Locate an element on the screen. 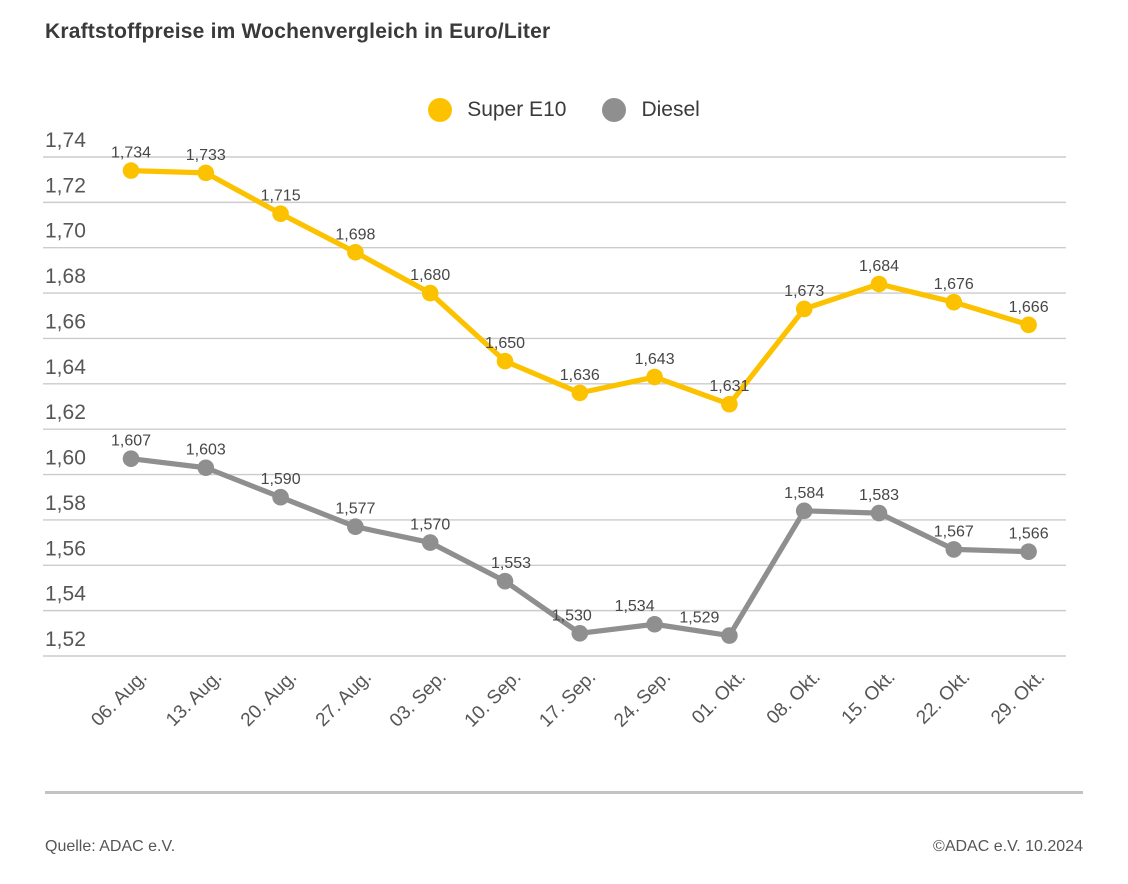 Image resolution: width=1128 pixels, height=884 pixels. data-point-label-diesel: 1,590 is located at coordinates (281, 479).